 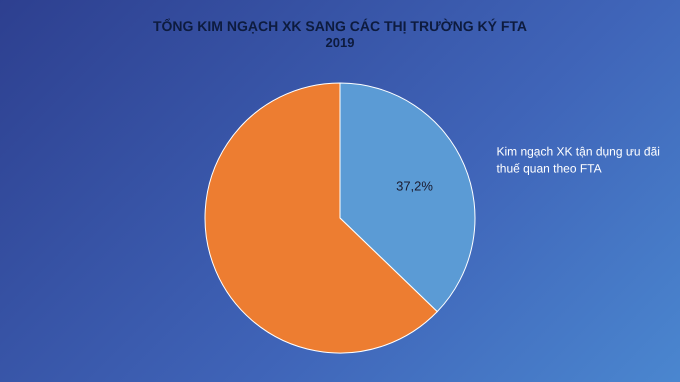 I want to click on data-label: 37,2%, so click(x=415, y=186).